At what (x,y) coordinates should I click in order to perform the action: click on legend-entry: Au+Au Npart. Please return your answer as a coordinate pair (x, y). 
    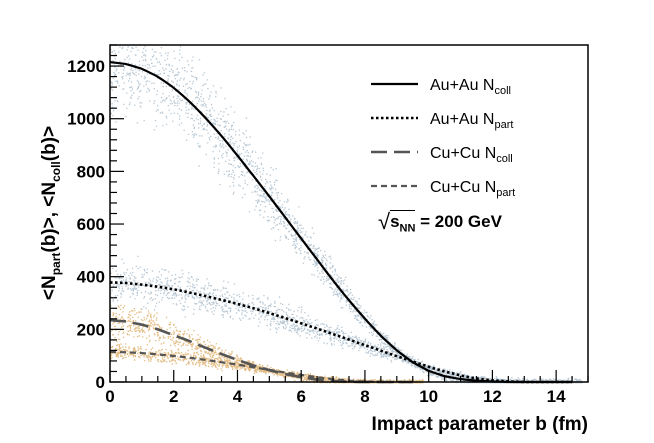
    Looking at the image, I should click on (442, 121).